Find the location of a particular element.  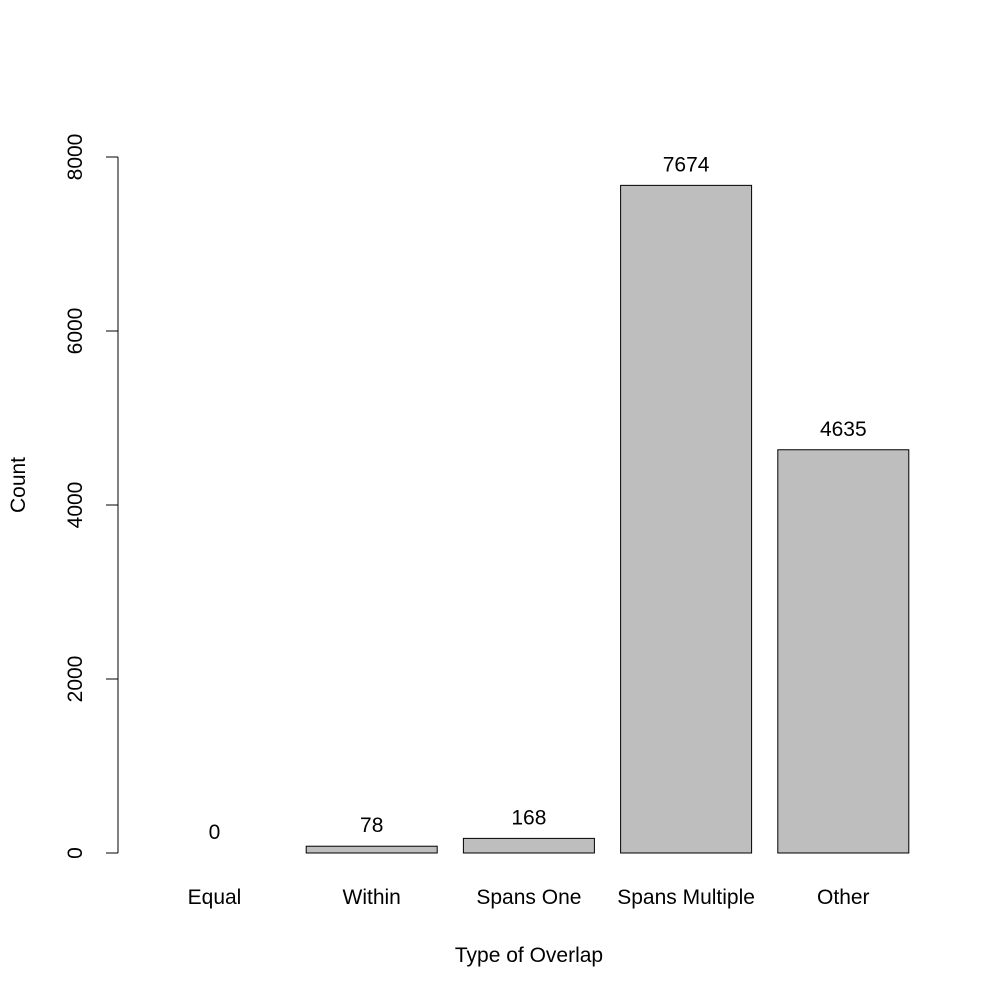

x-category-label: Equal is located at coordinates (215, 897).